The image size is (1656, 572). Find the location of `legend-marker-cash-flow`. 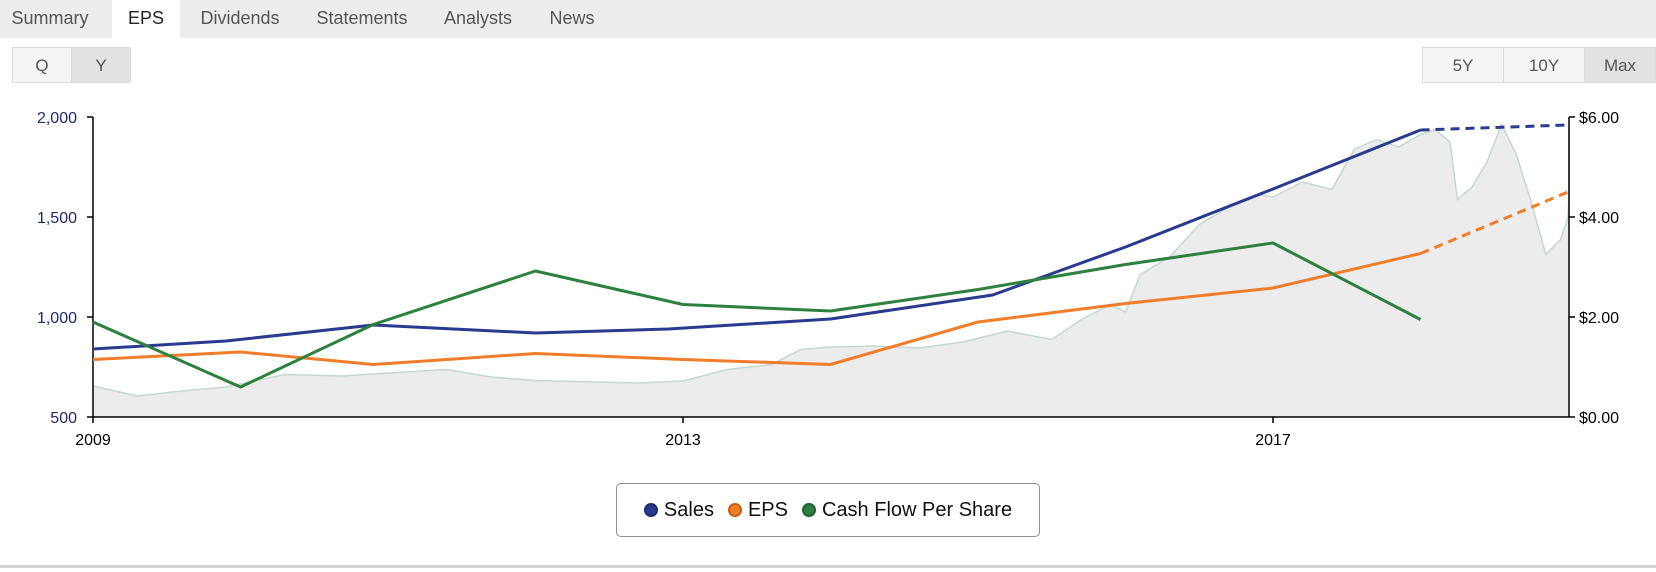

legend-marker-cash-flow is located at coordinates (808, 510).